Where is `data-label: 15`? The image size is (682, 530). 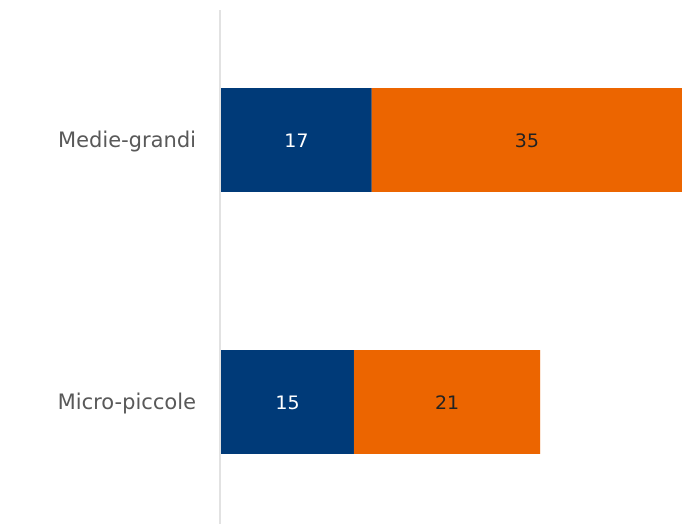
data-label: 15 is located at coordinates (287, 403).